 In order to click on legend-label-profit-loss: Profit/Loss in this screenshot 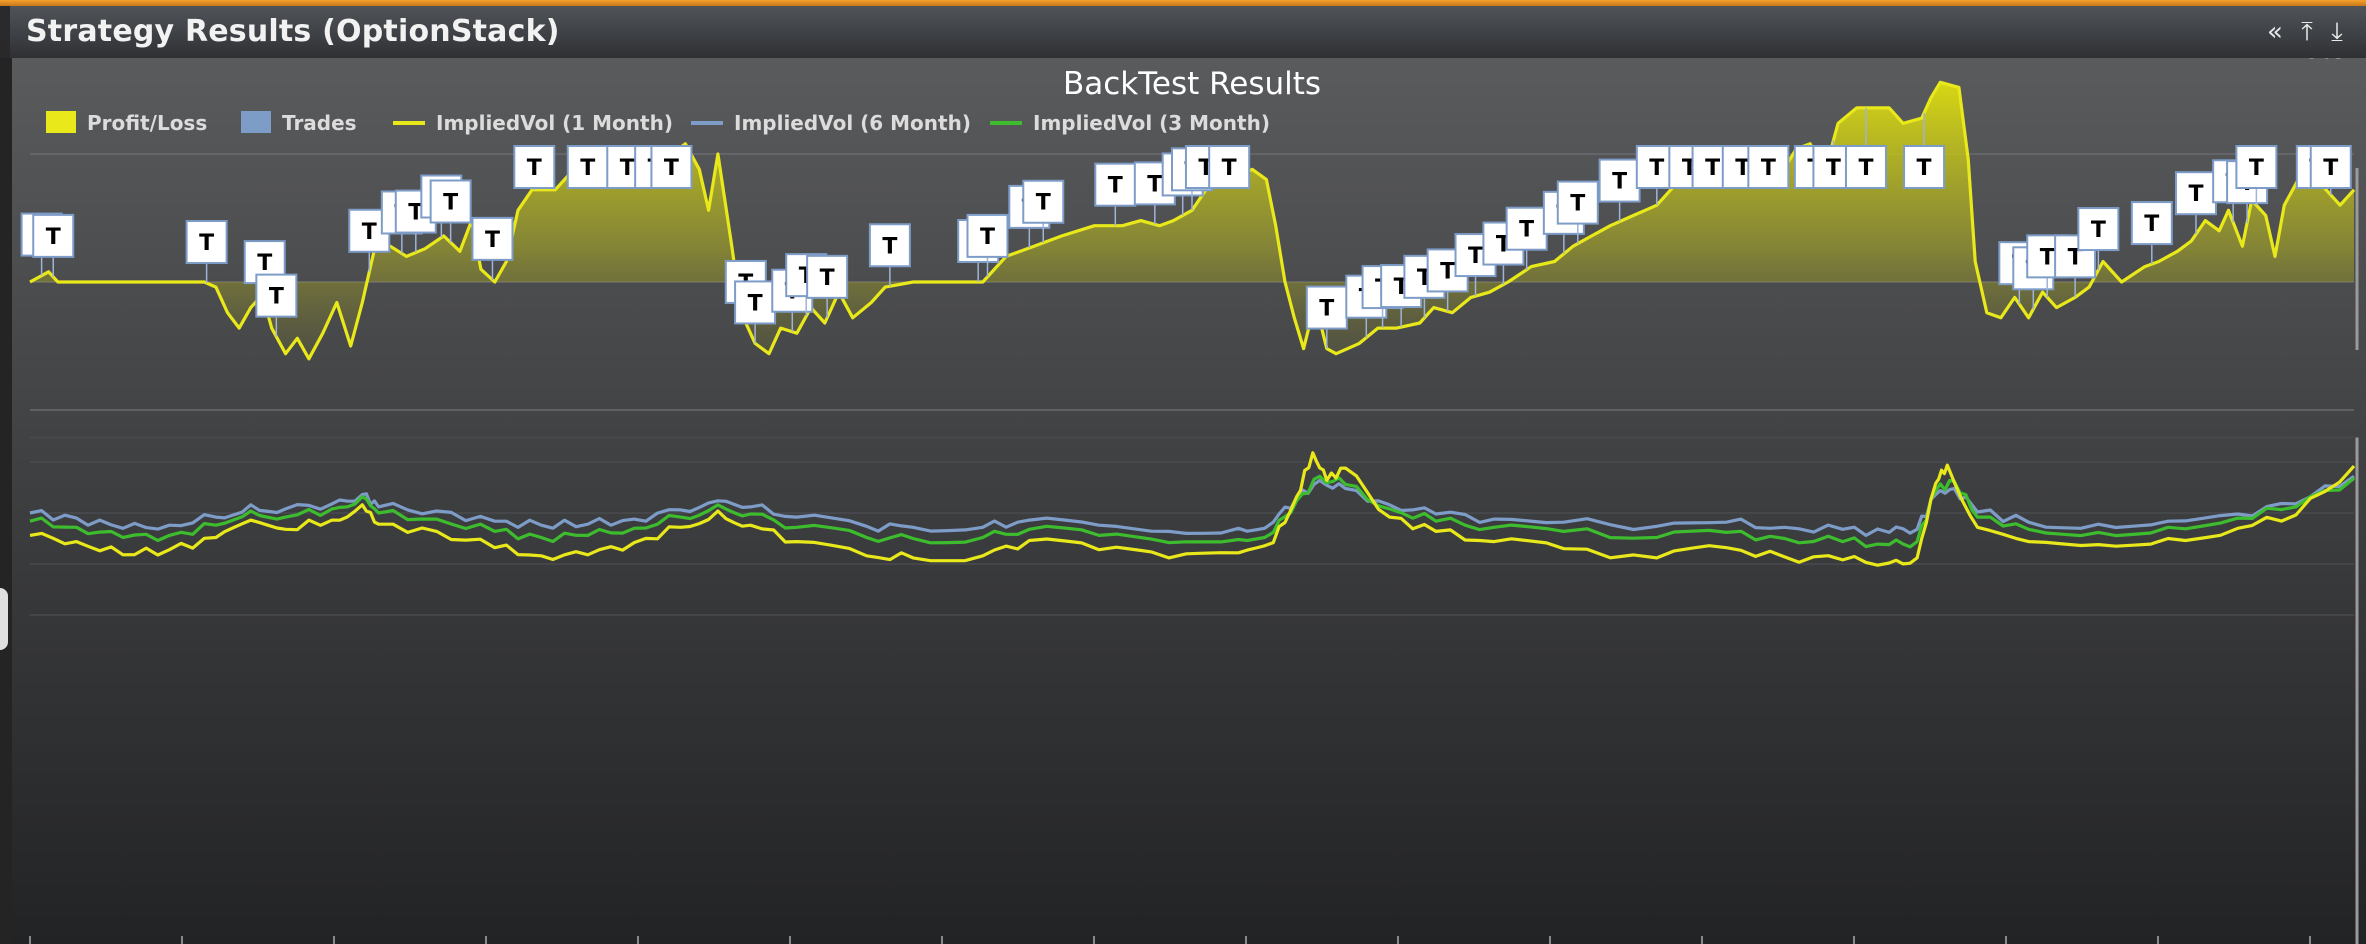, I will do `click(147, 123)`.